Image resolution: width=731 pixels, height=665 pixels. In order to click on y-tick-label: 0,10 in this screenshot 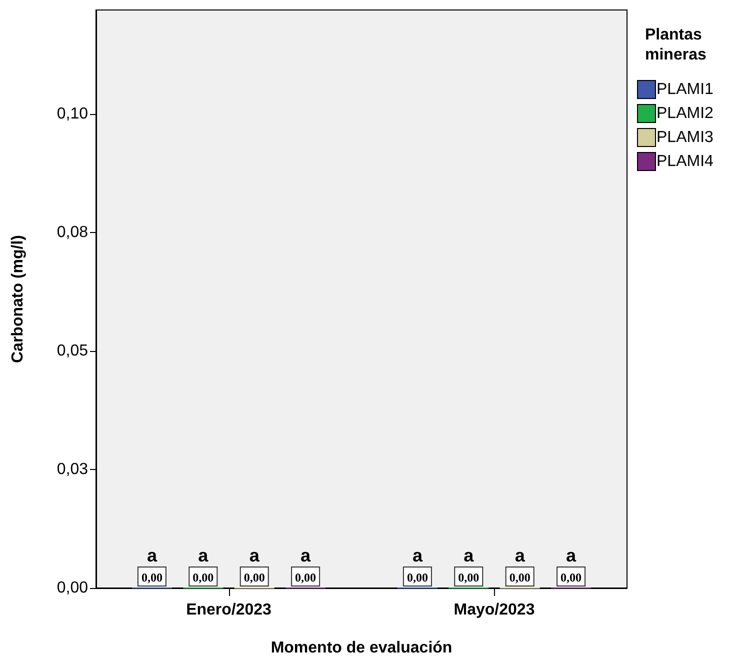, I will do `click(72, 114)`.